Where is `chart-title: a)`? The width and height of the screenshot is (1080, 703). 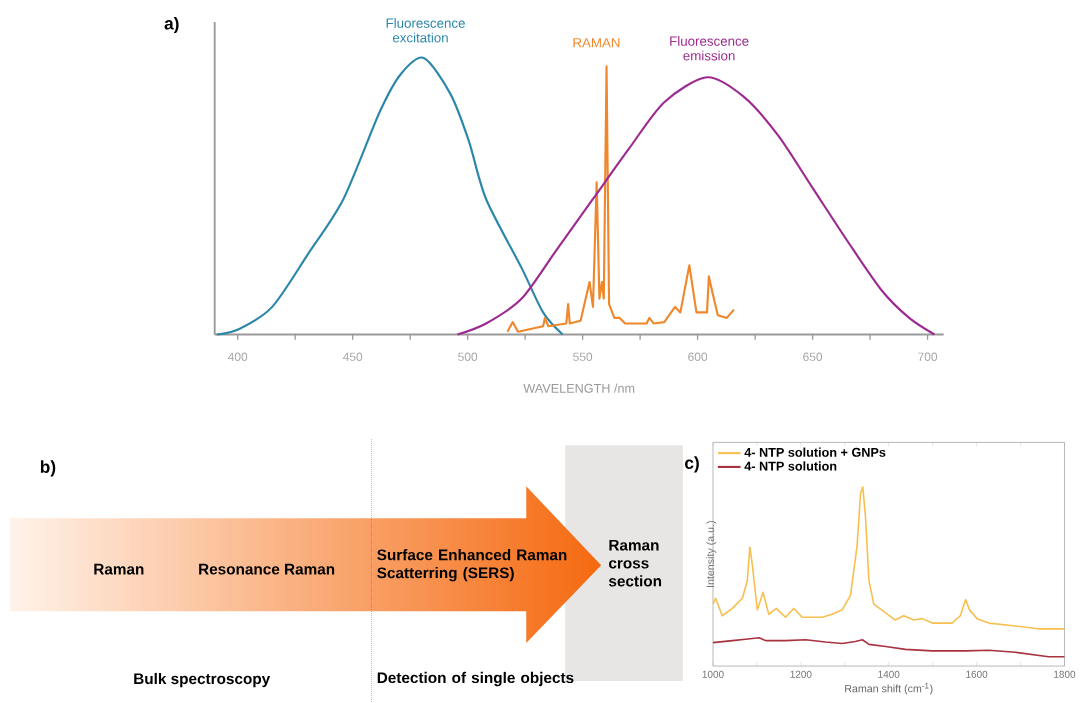
chart-title: a) is located at coordinates (171, 24).